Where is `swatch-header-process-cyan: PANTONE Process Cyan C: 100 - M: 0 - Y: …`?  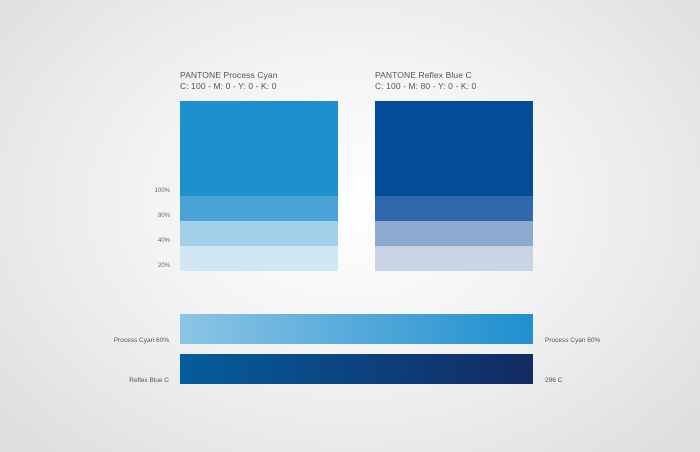
swatch-header-process-cyan: PANTONE Process Cyan C: 100 - M: 0 - Y: … is located at coordinates (229, 81).